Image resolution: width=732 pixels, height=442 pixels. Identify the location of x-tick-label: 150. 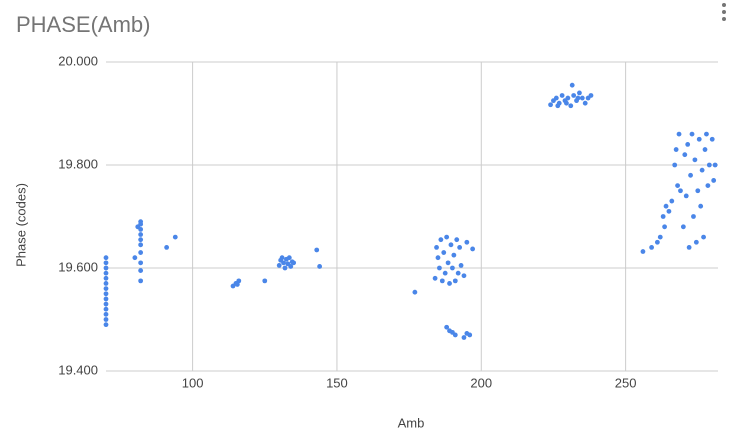
(337, 382).